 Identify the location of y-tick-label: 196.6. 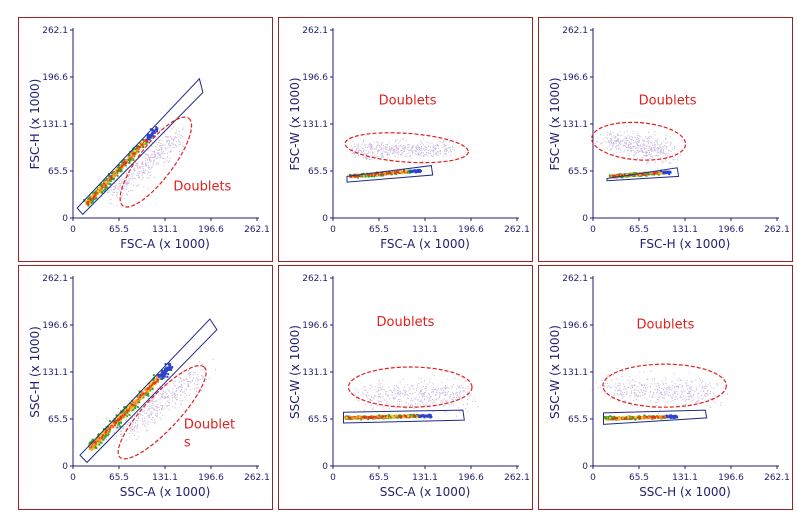
(575, 326).